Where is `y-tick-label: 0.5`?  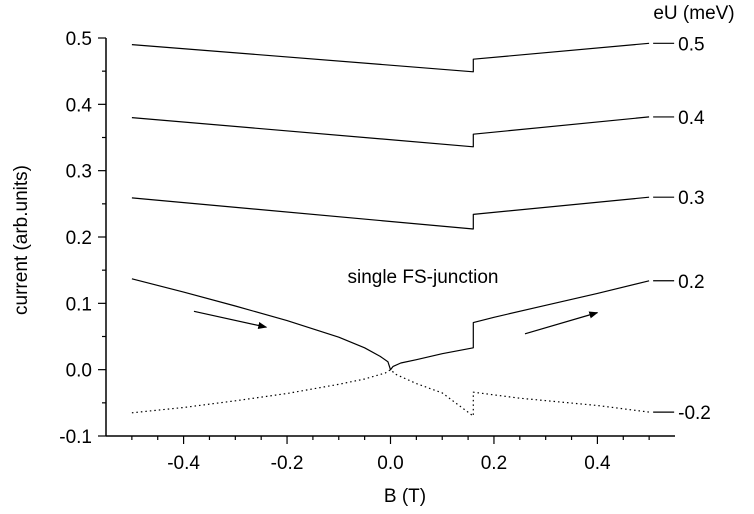
y-tick-label: 0.5 is located at coordinates (79, 39).